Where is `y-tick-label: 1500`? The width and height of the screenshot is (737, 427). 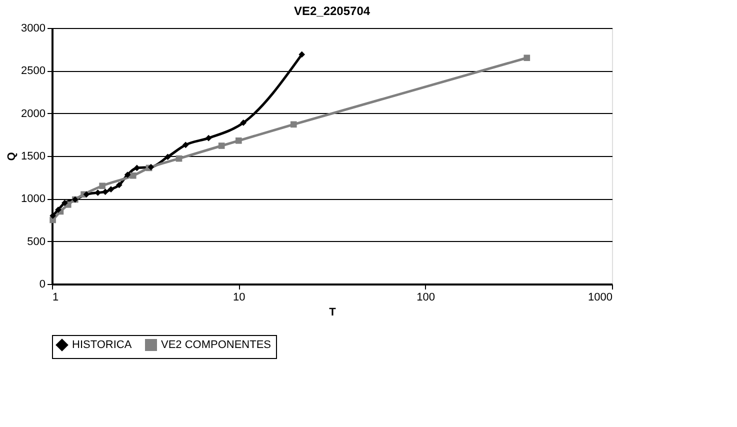 y-tick-label: 1500 is located at coordinates (33, 156).